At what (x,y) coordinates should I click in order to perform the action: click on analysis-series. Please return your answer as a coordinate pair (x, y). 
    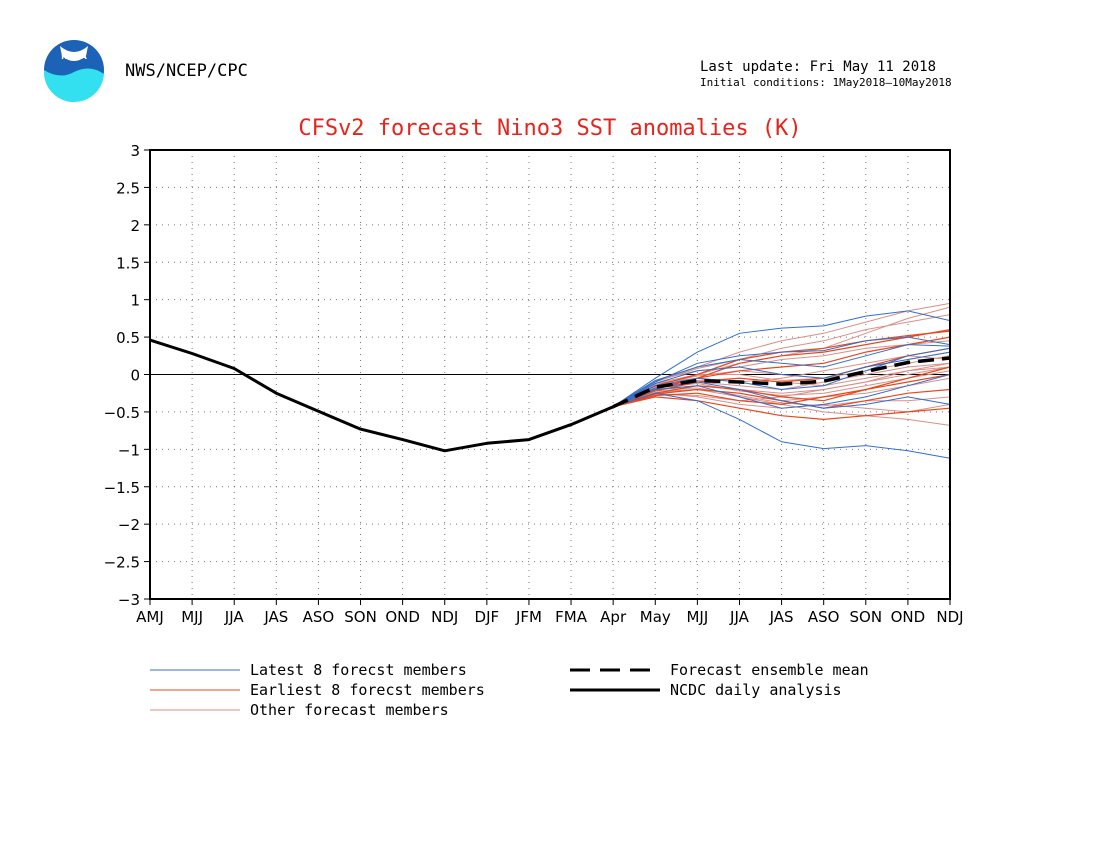
    Looking at the image, I should click on (381, 395).